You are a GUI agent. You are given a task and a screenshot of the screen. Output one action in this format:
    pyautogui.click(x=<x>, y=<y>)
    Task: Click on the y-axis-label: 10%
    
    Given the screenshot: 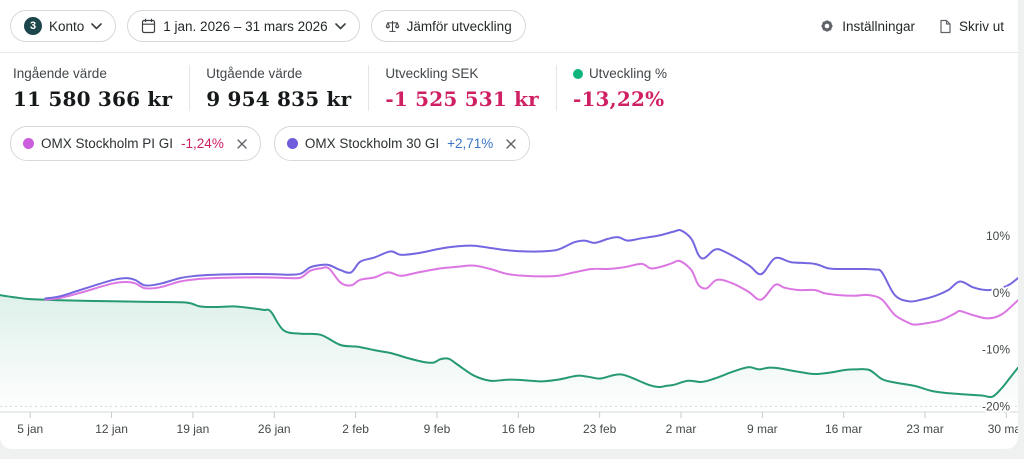 What is the action you would take?
    pyautogui.click(x=998, y=236)
    